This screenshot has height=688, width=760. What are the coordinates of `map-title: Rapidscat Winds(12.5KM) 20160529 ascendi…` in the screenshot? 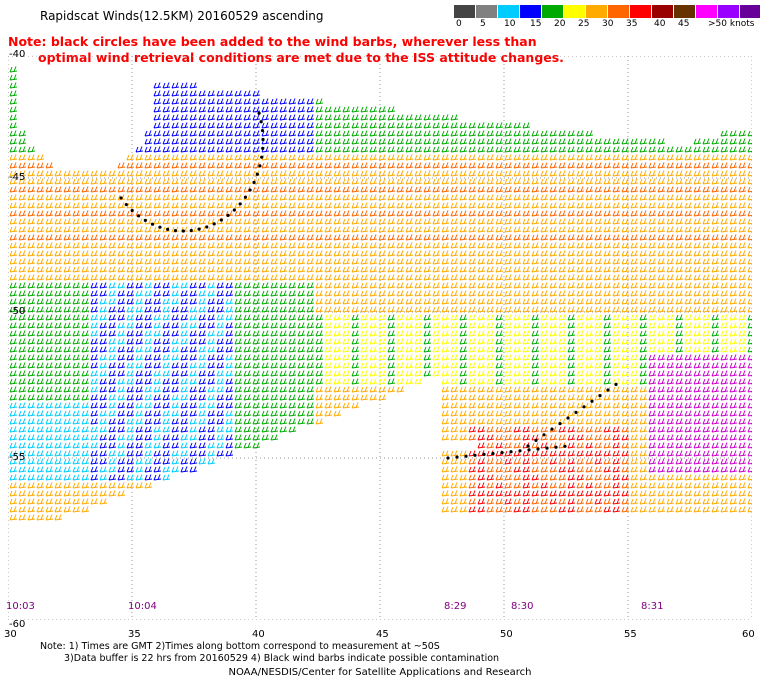 It's located at (182, 16).